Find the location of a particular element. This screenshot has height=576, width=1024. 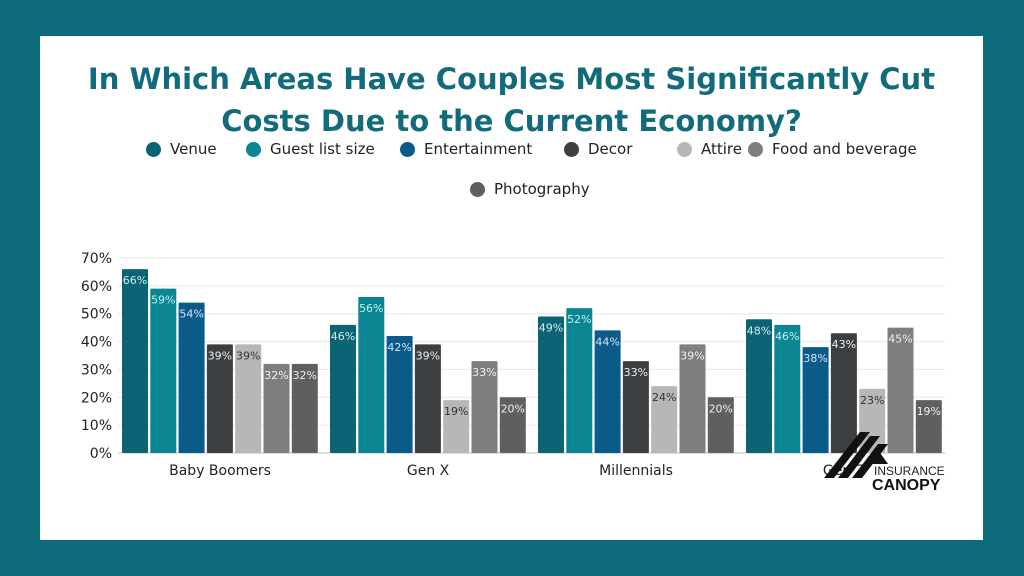

logo-stripes-icon: INSURANCE CANOPY is located at coordinates (884, 463).